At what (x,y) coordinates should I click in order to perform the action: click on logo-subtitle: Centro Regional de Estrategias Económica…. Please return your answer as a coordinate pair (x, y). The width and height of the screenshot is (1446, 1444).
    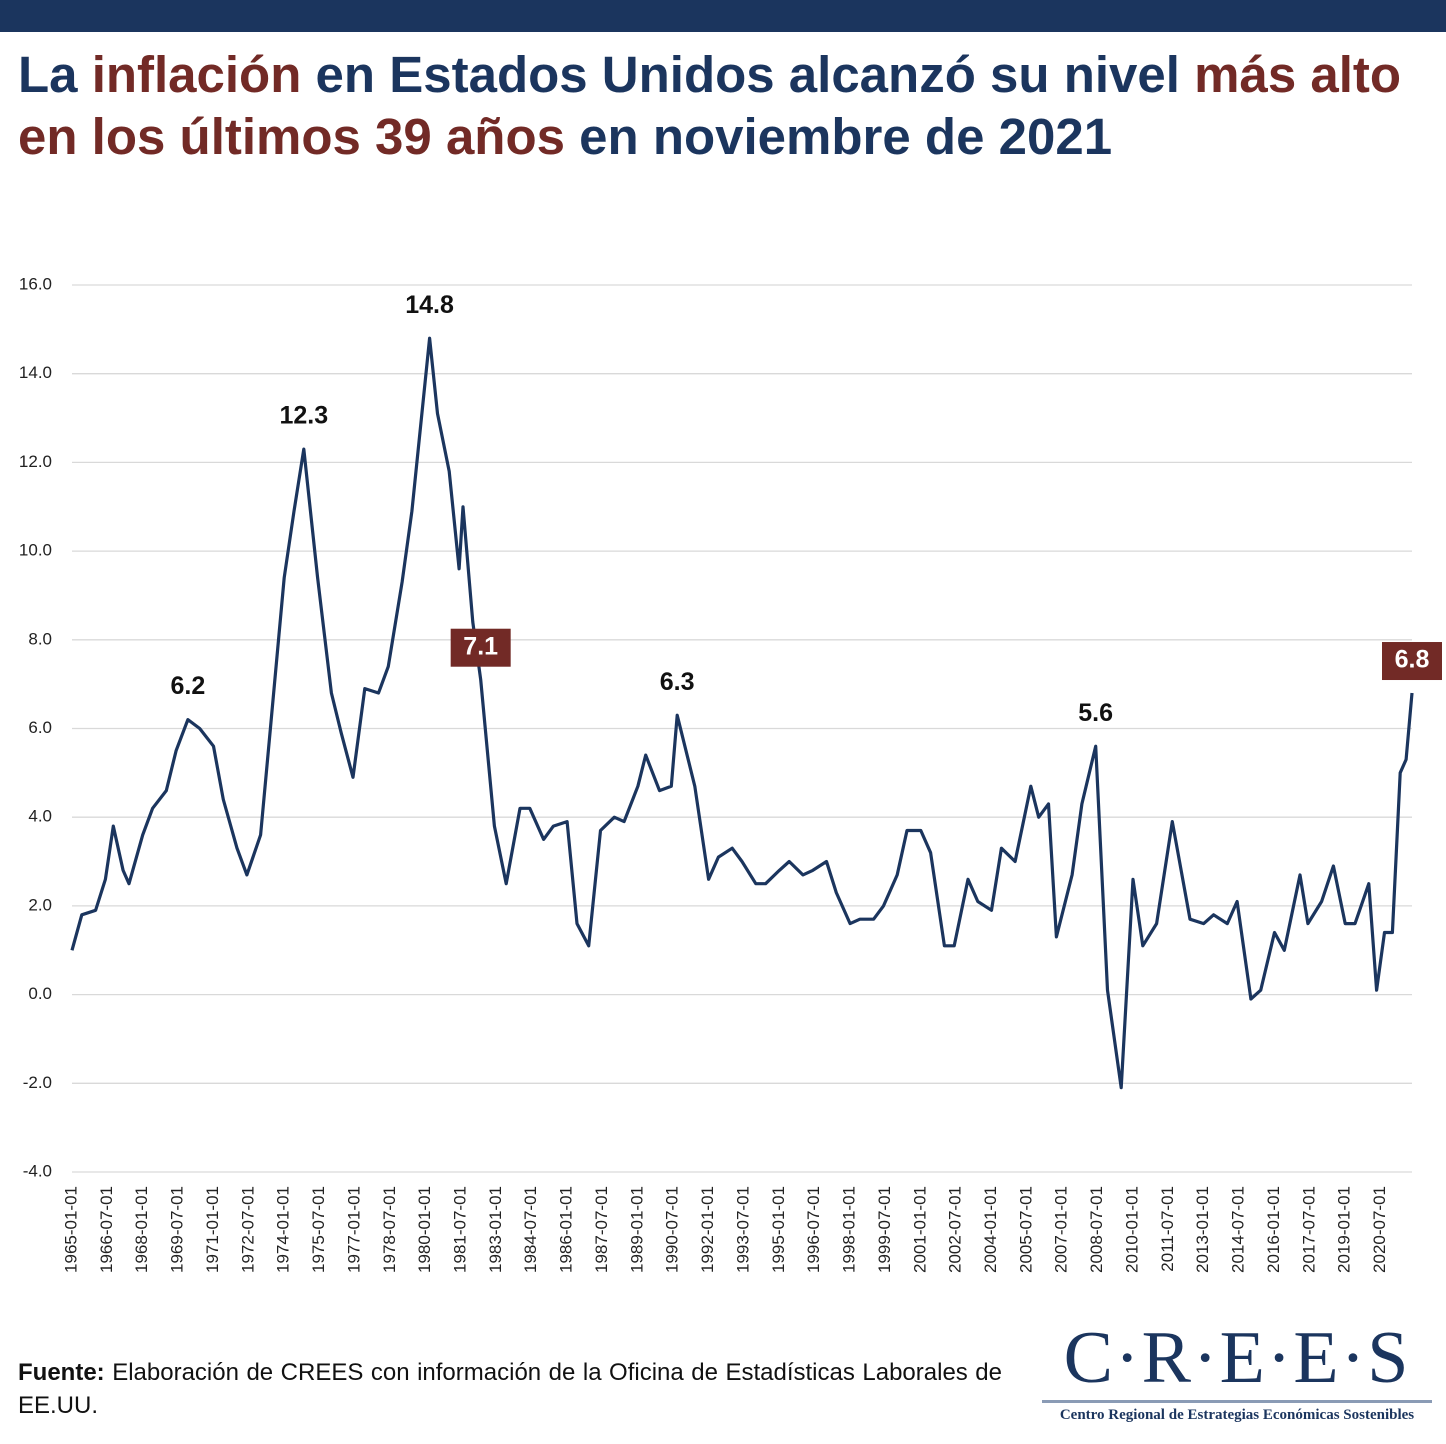
    Looking at the image, I should click on (1237, 1415).